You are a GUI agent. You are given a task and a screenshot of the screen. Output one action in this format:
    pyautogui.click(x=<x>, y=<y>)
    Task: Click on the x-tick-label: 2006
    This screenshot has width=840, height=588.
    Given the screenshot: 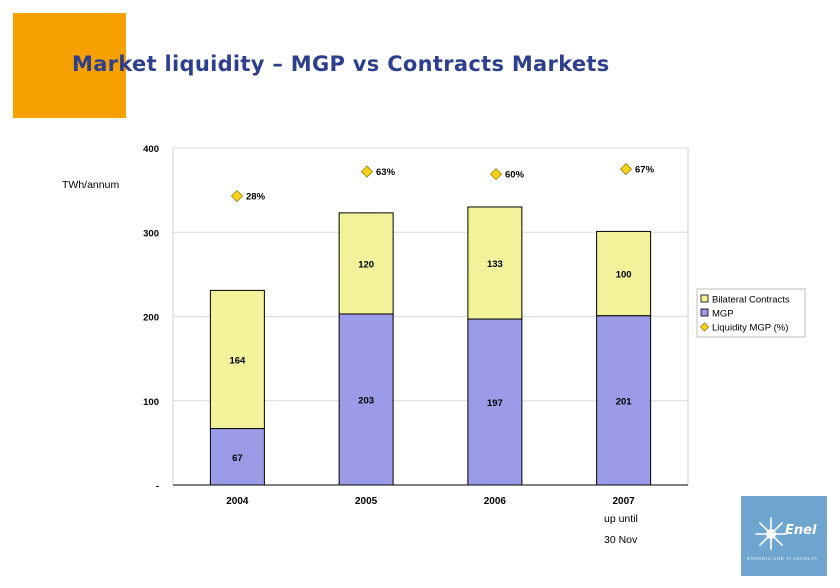 What is the action you would take?
    pyautogui.click(x=495, y=501)
    